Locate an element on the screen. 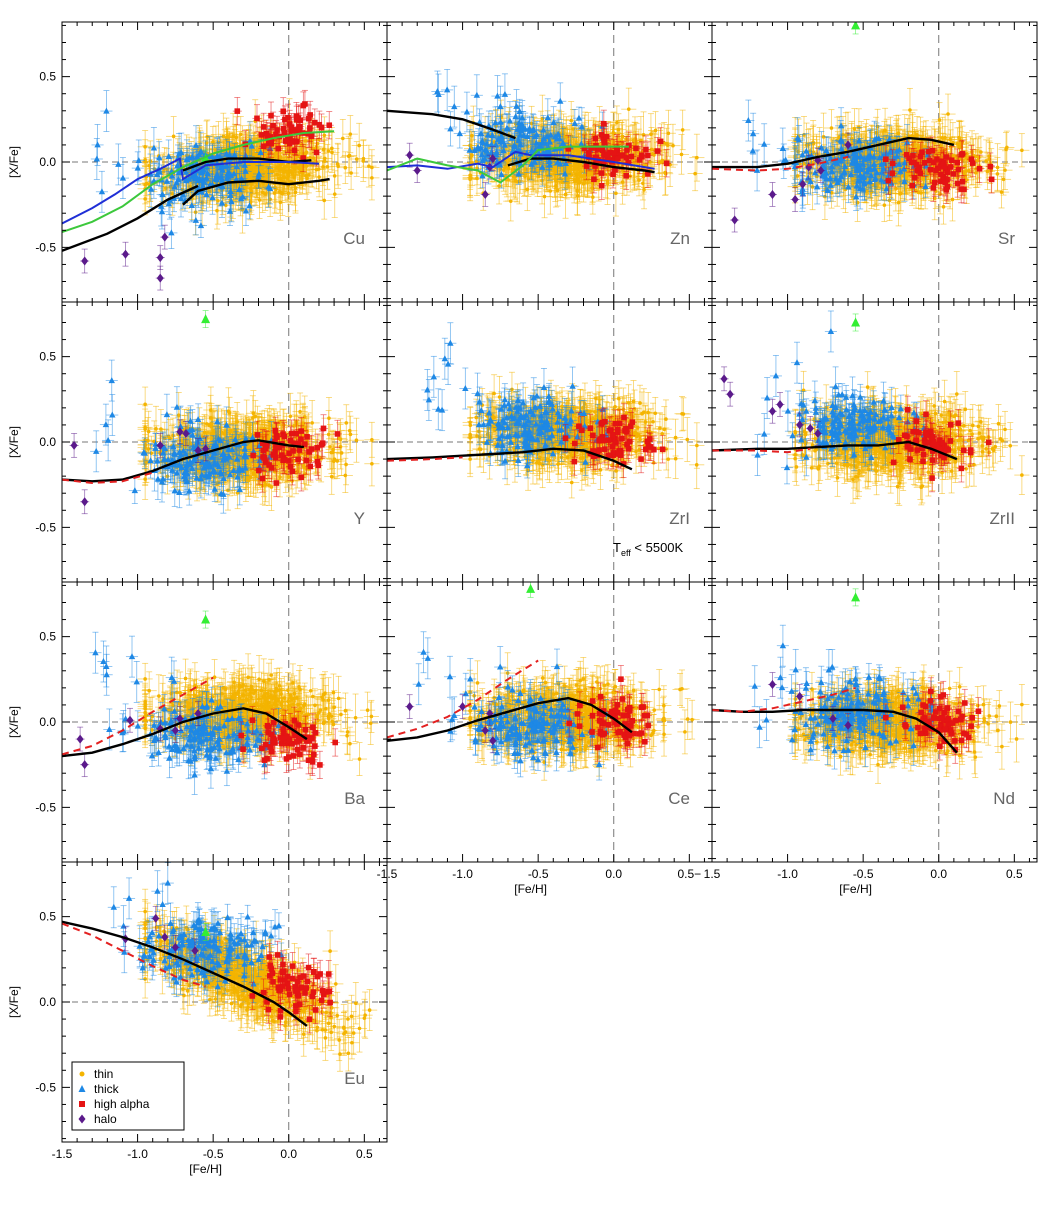 The image size is (1046, 1214). element-label: Zn is located at coordinates (680, 238).